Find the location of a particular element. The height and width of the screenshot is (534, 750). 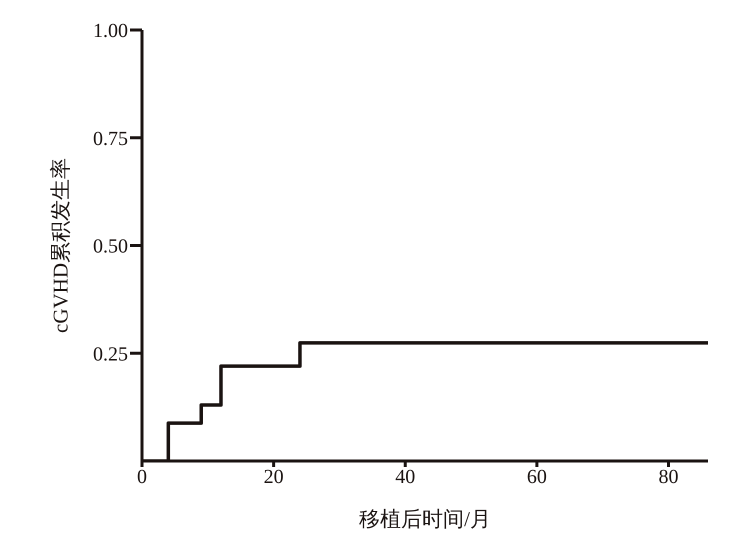

x-tick-label: 60 is located at coordinates (536, 477).